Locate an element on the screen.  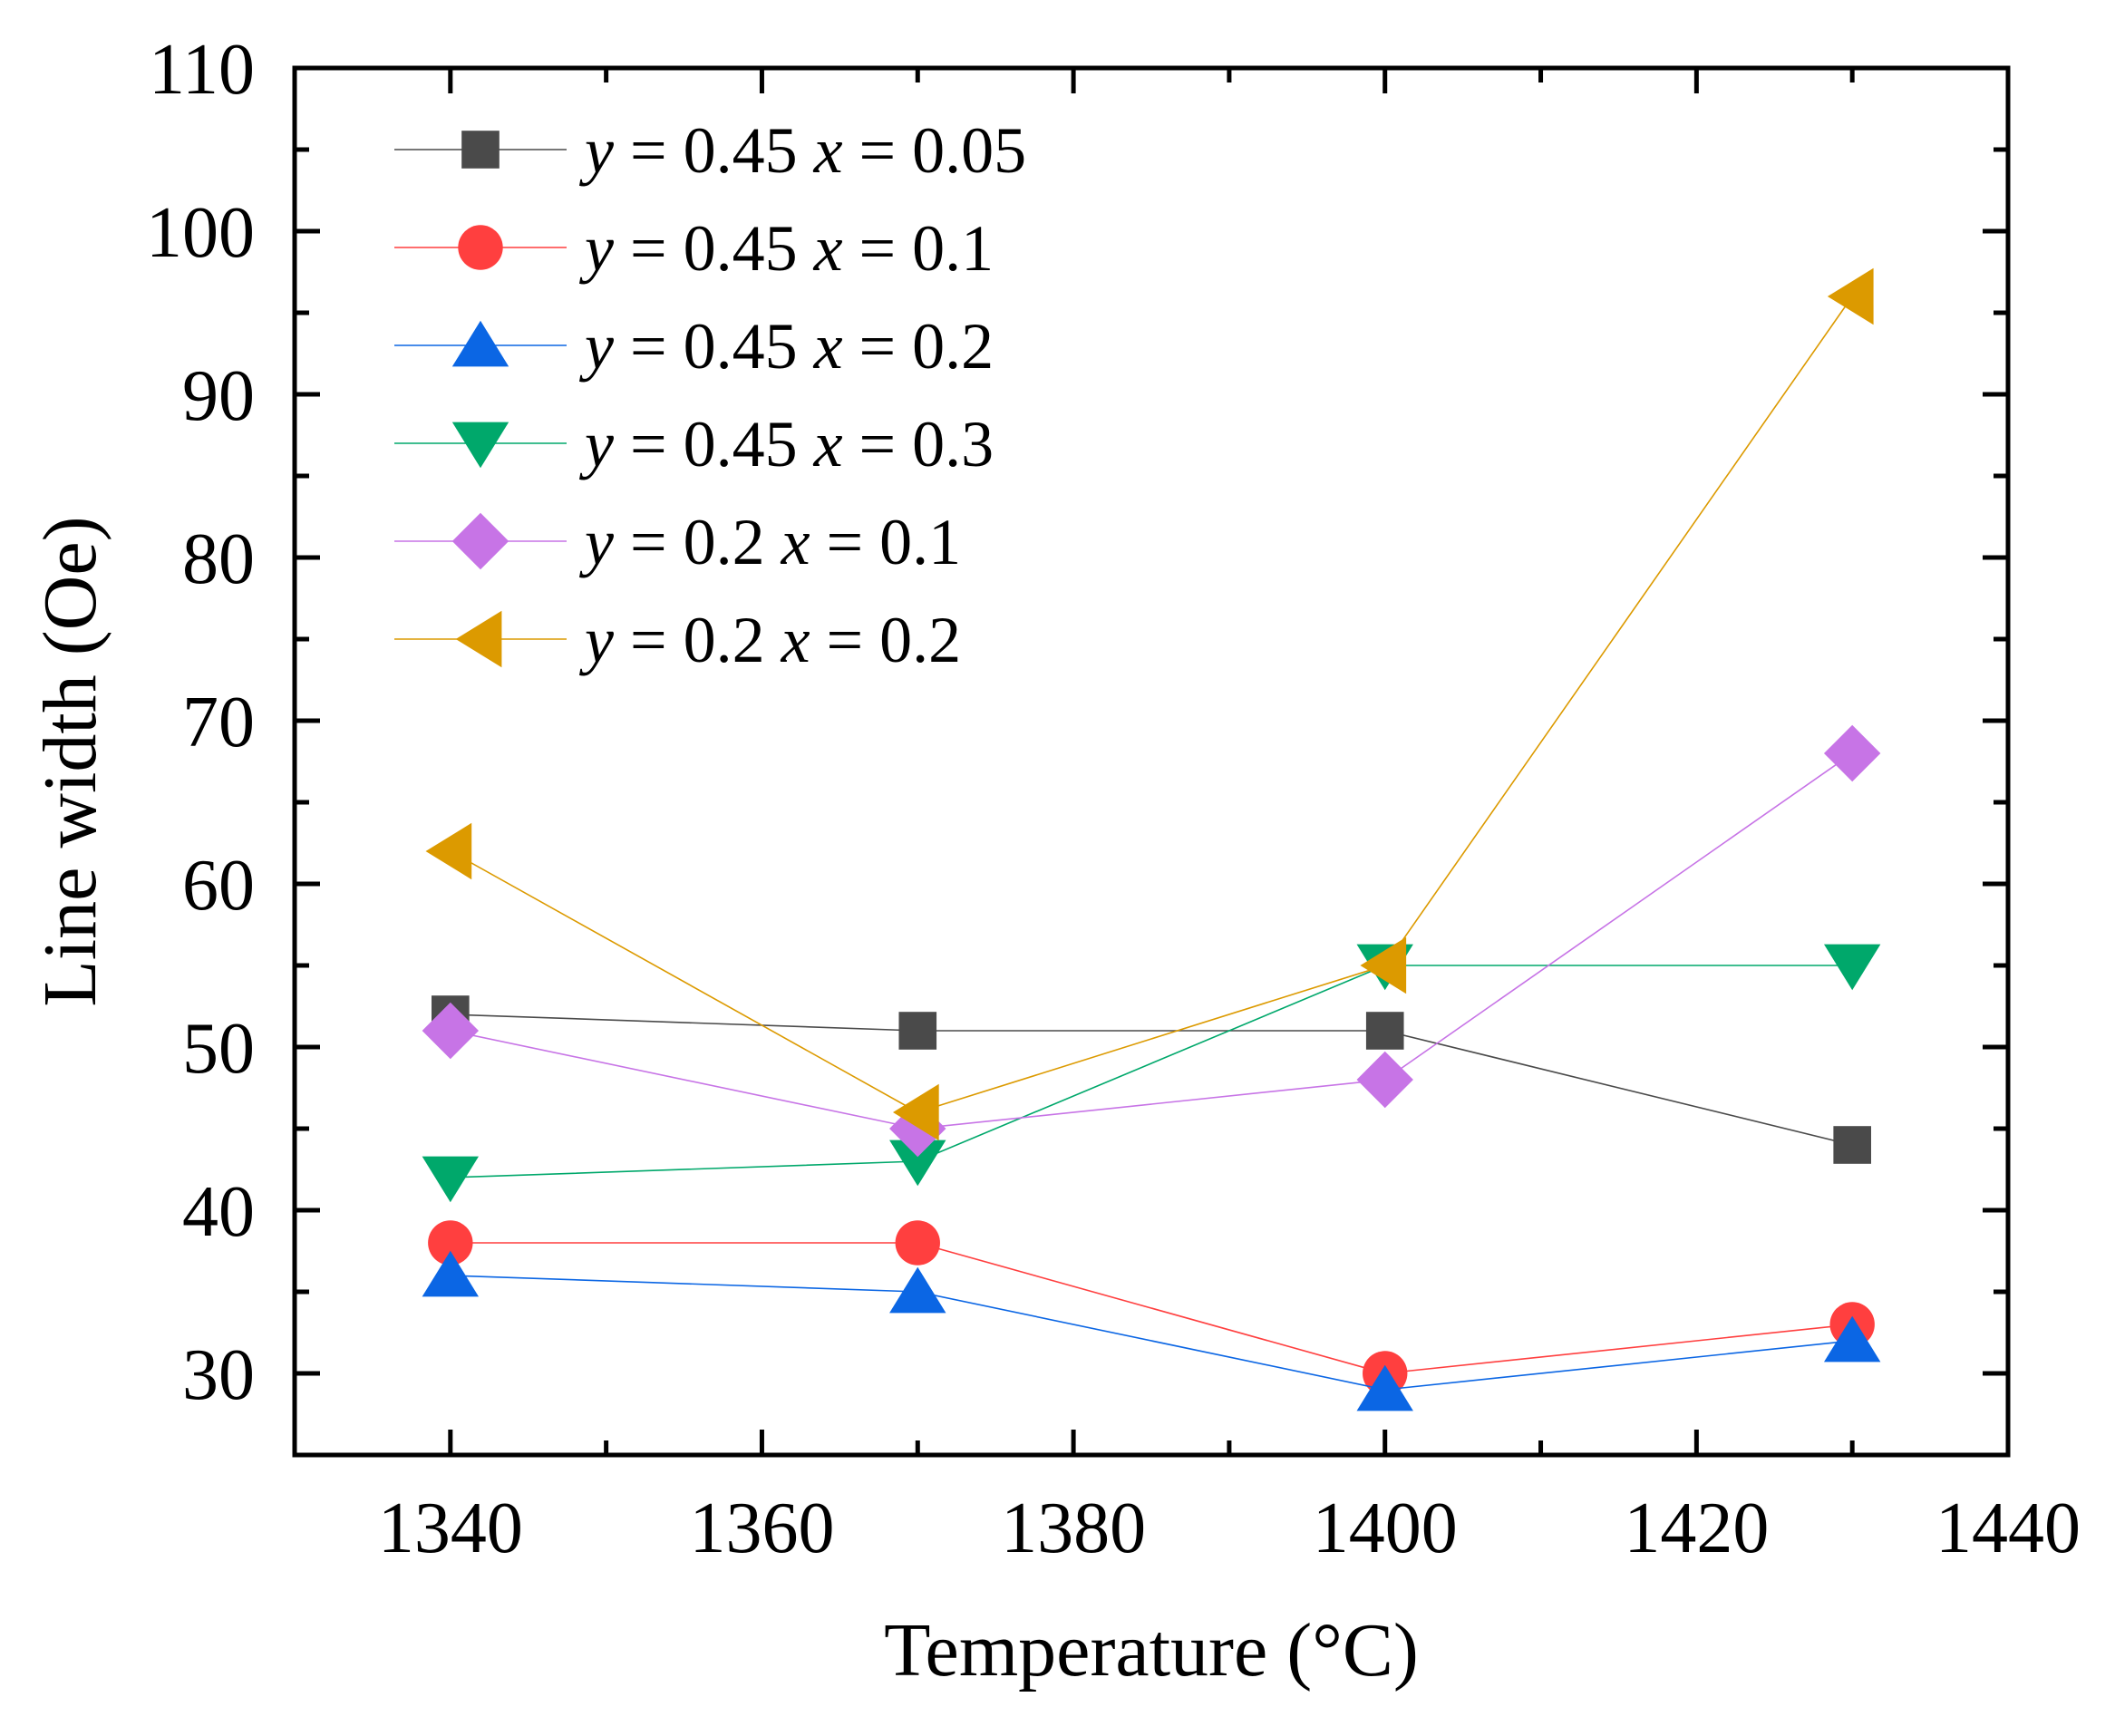
x-tick-label: 1360 is located at coordinates (761, 1528).